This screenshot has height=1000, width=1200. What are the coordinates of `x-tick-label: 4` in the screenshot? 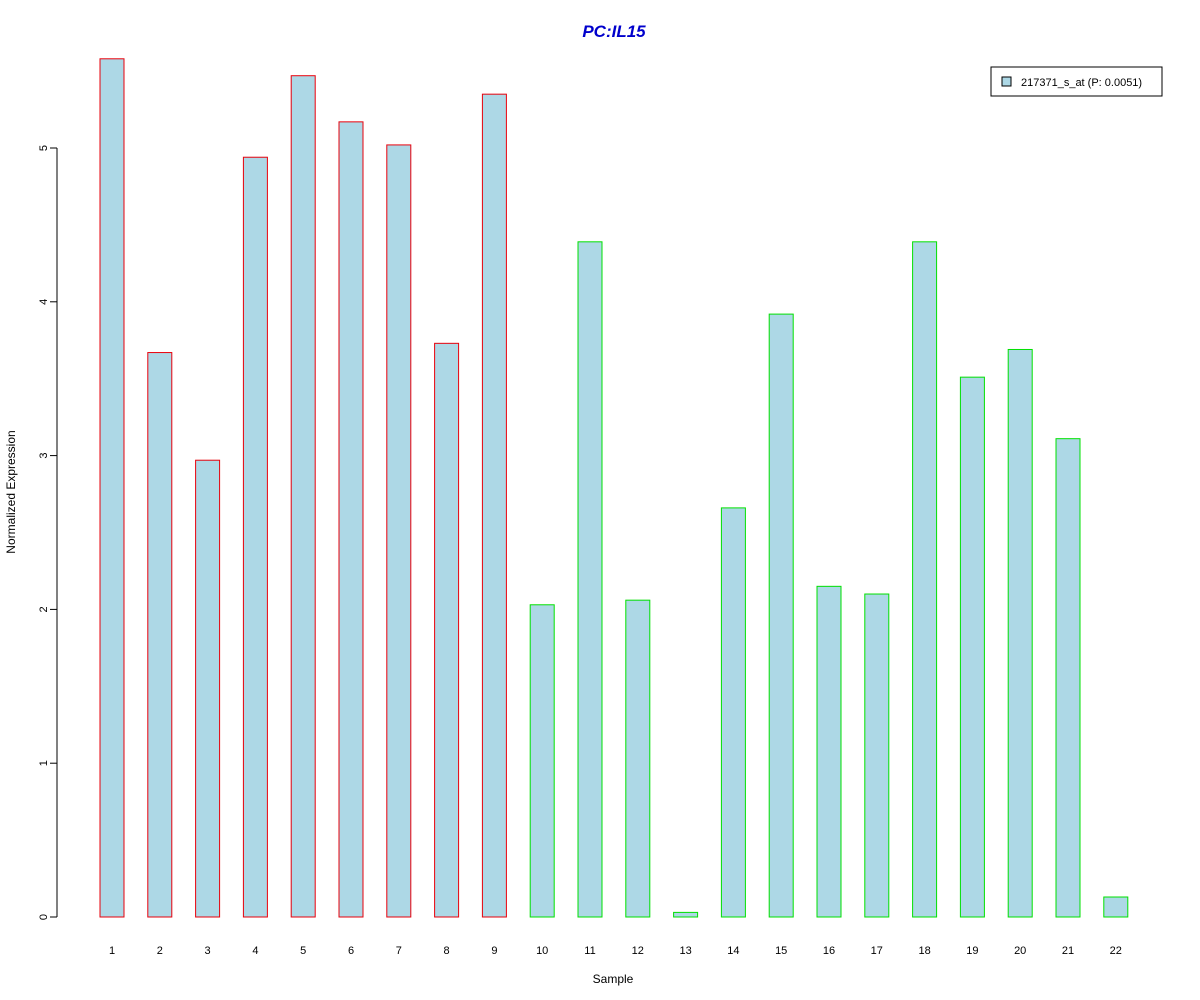 It's located at (255, 951).